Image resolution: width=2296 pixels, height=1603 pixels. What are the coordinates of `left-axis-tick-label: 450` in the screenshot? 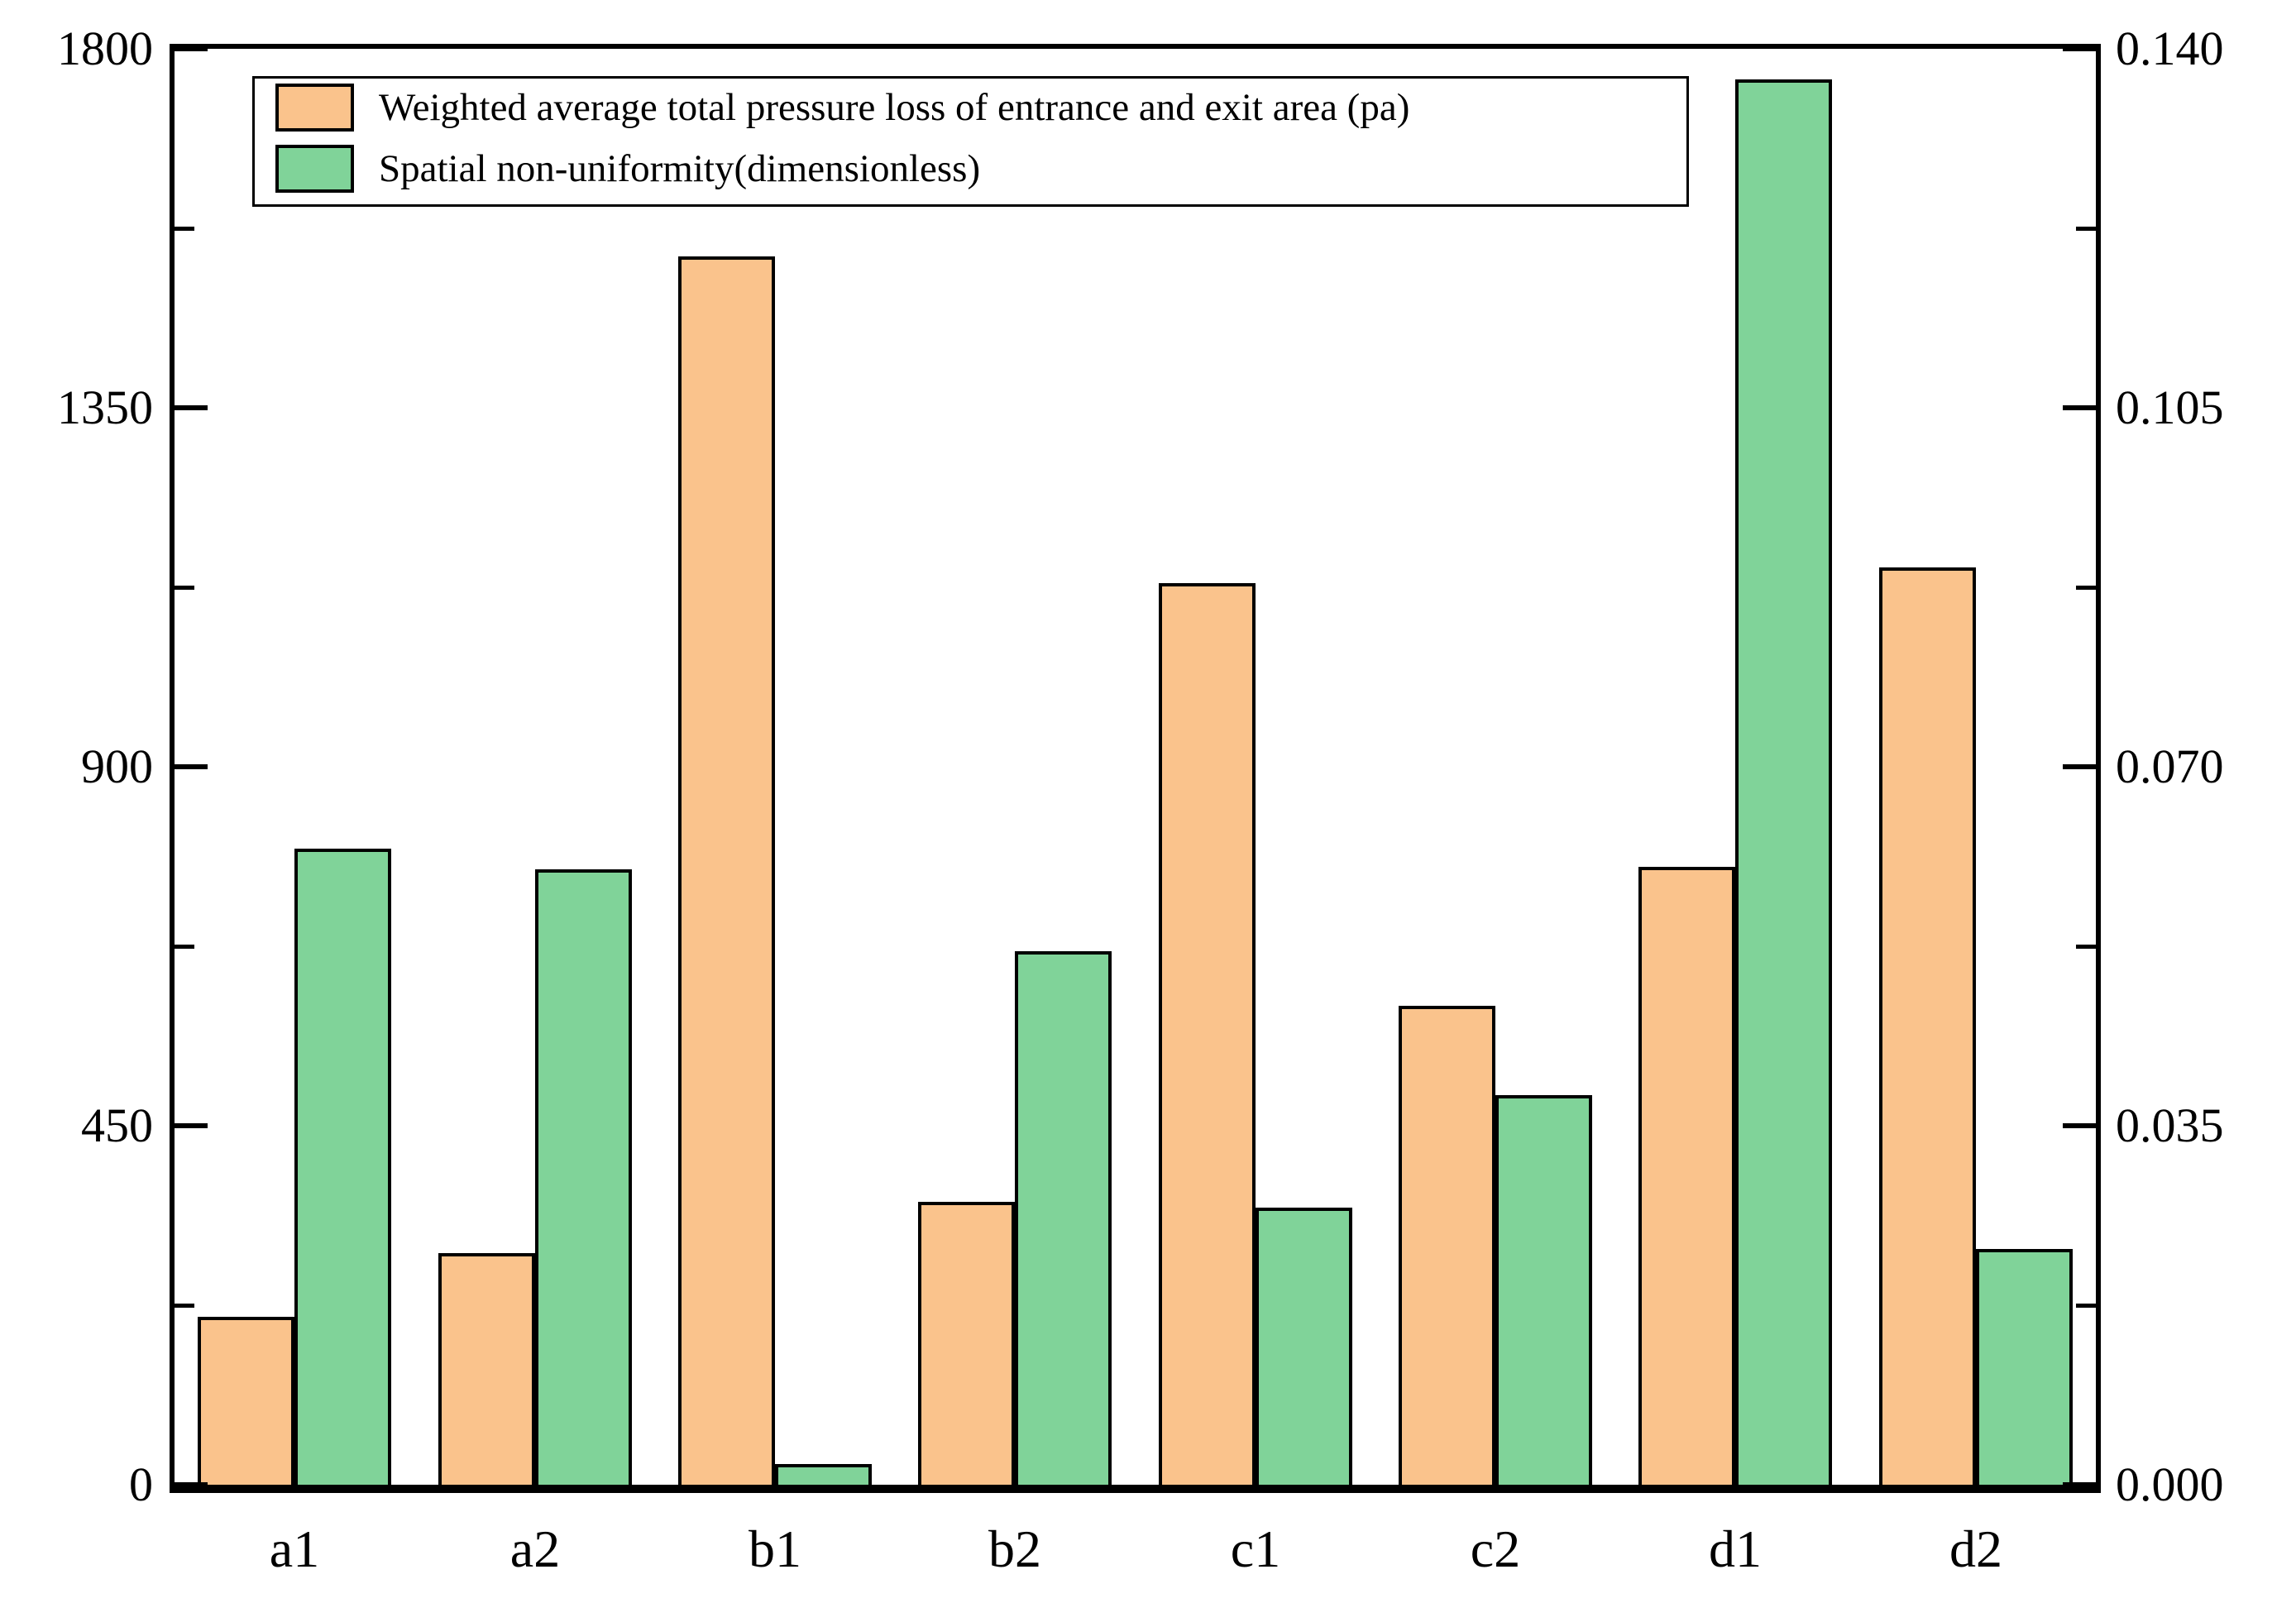 It's located at (117, 1125).